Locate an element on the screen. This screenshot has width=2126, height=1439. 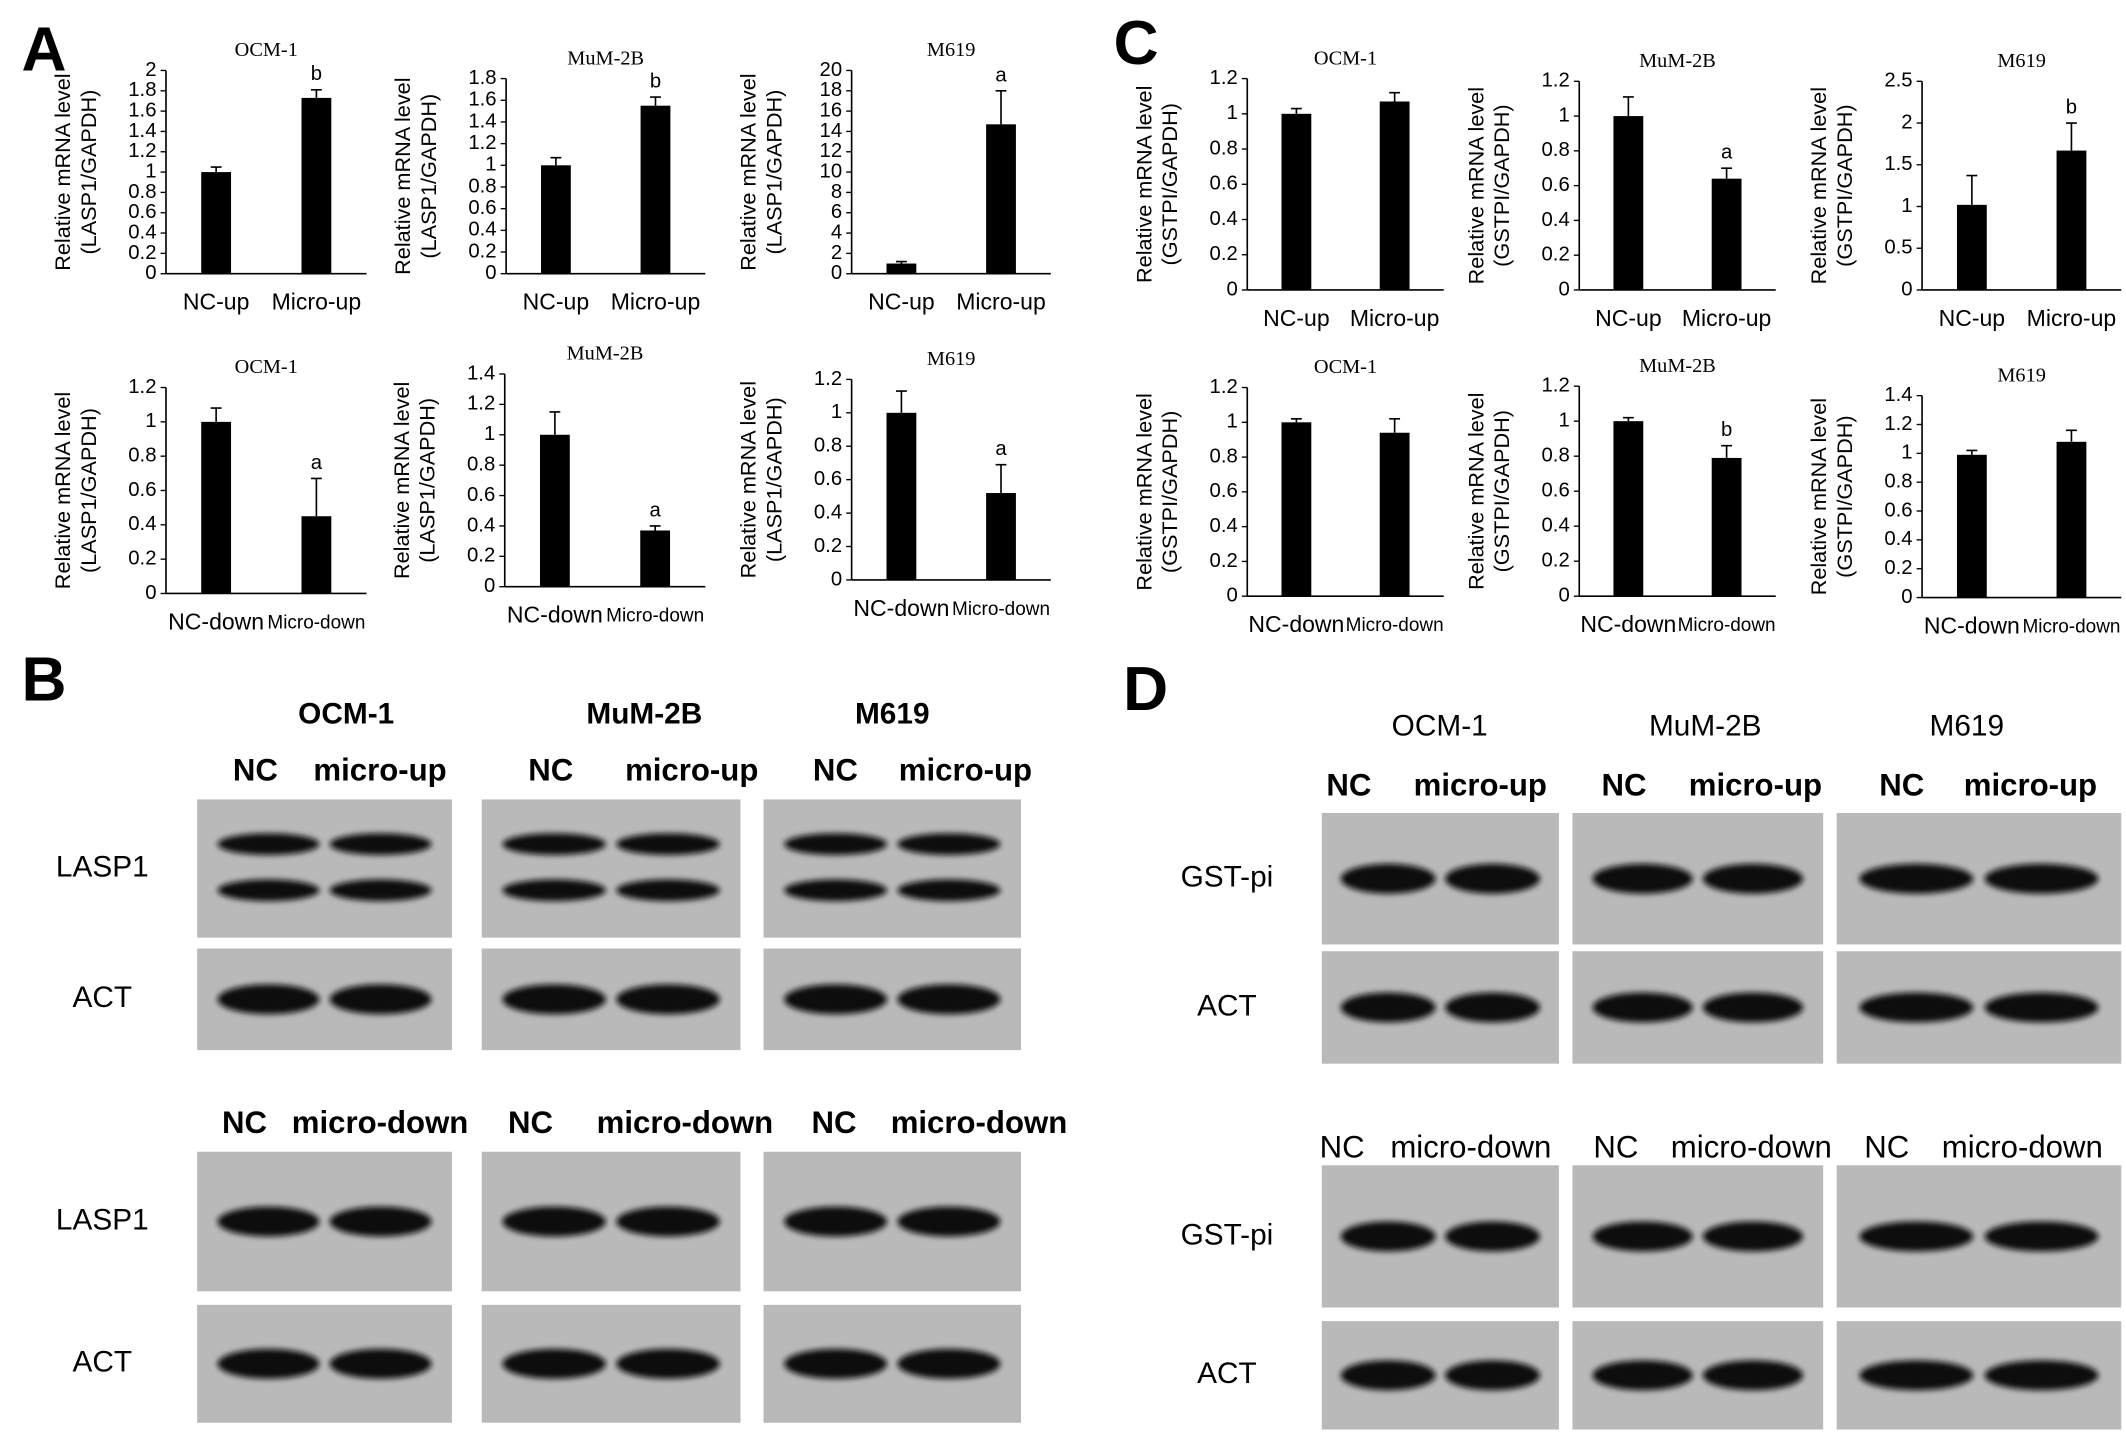
significance-label: b is located at coordinates (1726, 430).